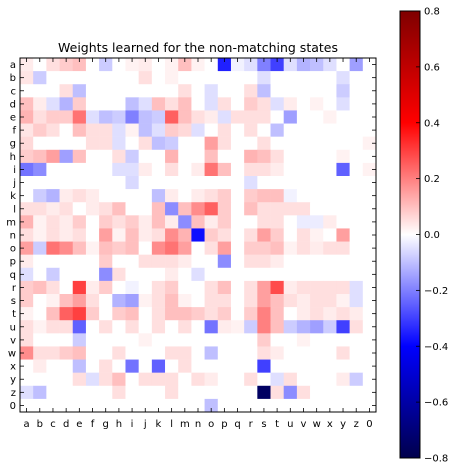  I want to click on y-tick-label: m, so click(11, 222).